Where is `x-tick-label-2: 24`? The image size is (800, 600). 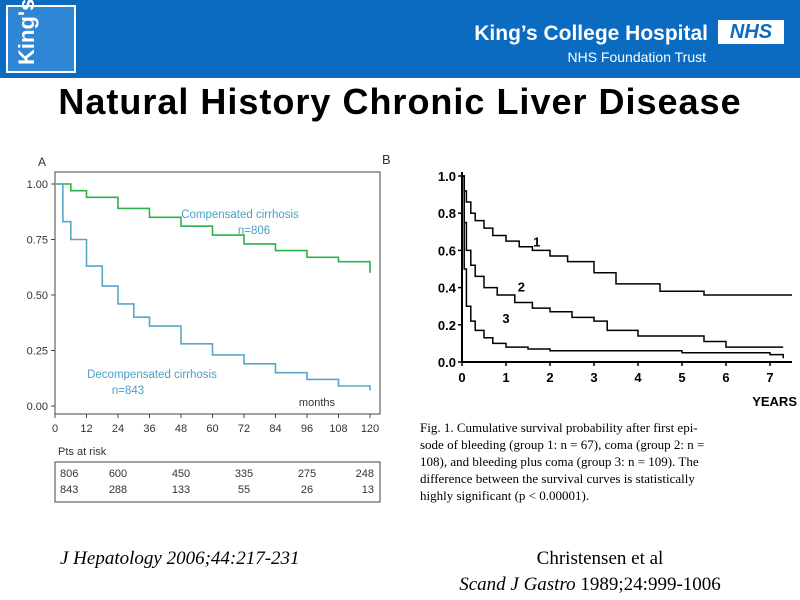 x-tick-label-2: 24 is located at coordinates (118, 429).